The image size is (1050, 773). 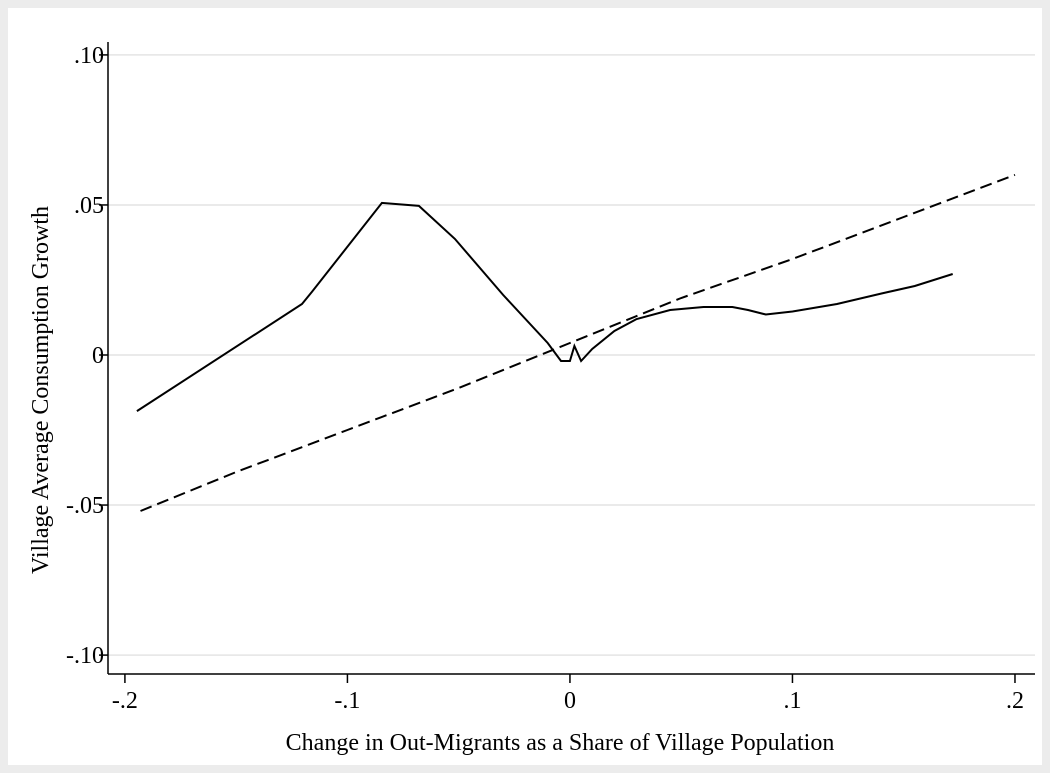 What do you see at coordinates (570, 701) in the screenshot?
I see `x-tick-label: 0` at bounding box center [570, 701].